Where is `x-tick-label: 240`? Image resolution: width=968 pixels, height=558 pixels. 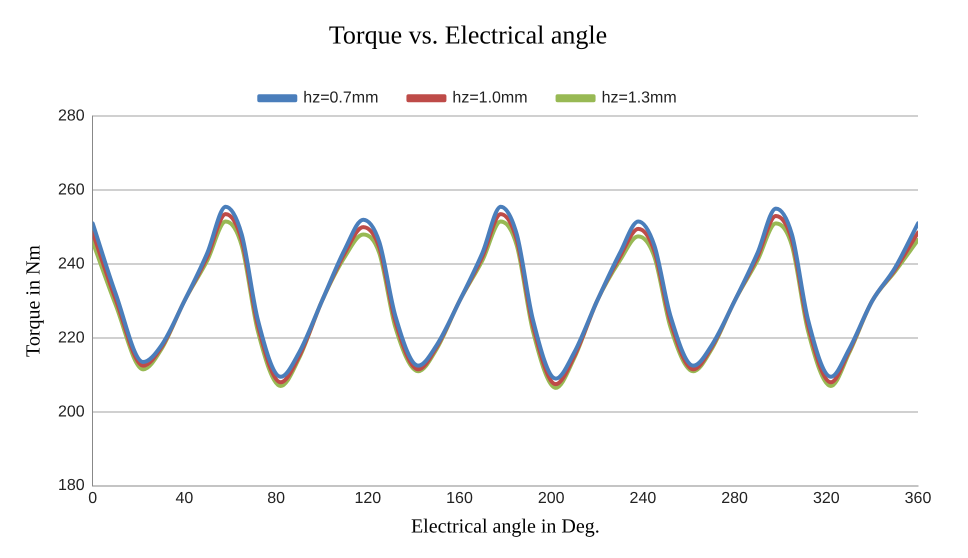
x-tick-label: 240 is located at coordinates (643, 498).